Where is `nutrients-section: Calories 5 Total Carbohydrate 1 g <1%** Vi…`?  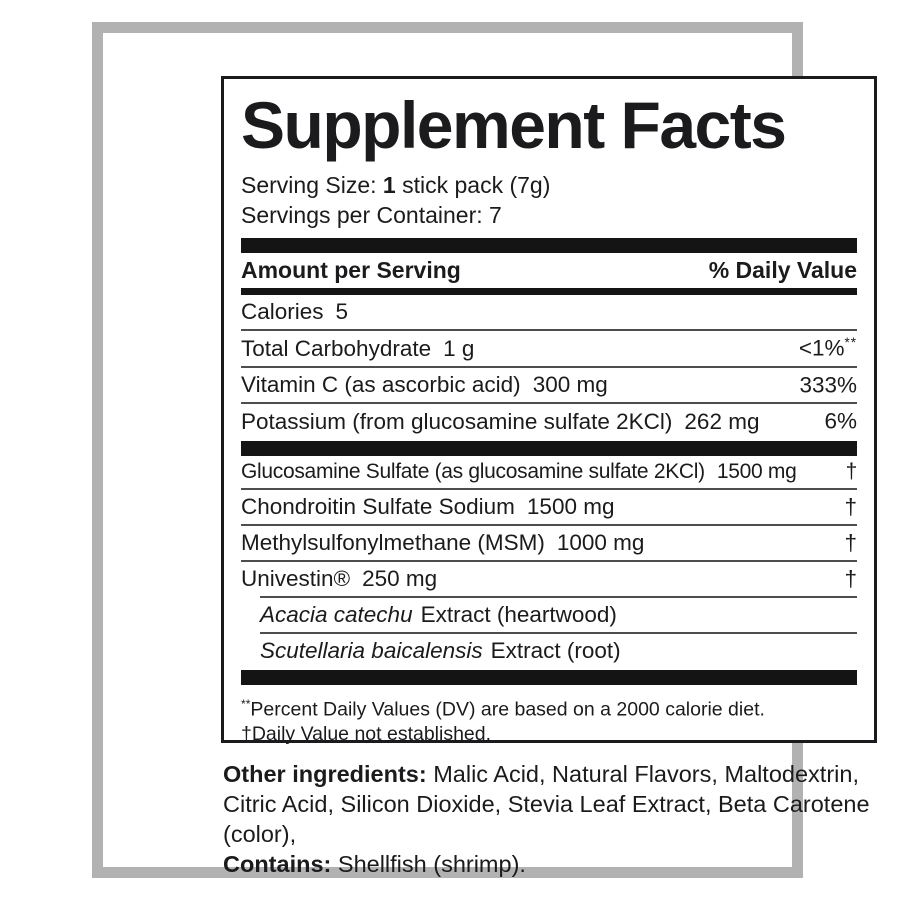
nutrients-section: Calories 5 Total Carbohydrate 1 g <1%** Vi… is located at coordinates (549, 367).